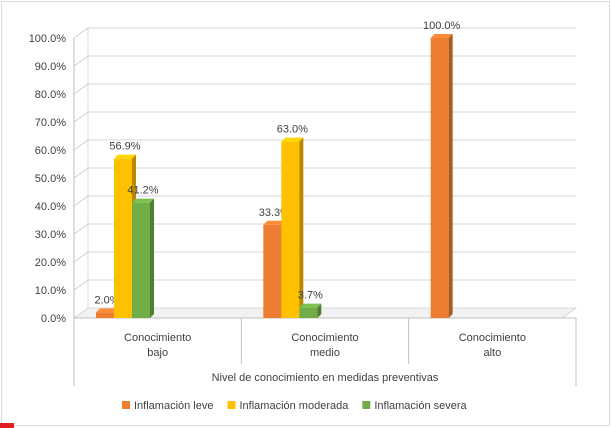  What do you see at coordinates (295, 406) in the screenshot?
I see `legend-label: Inflamación moderada` at bounding box center [295, 406].